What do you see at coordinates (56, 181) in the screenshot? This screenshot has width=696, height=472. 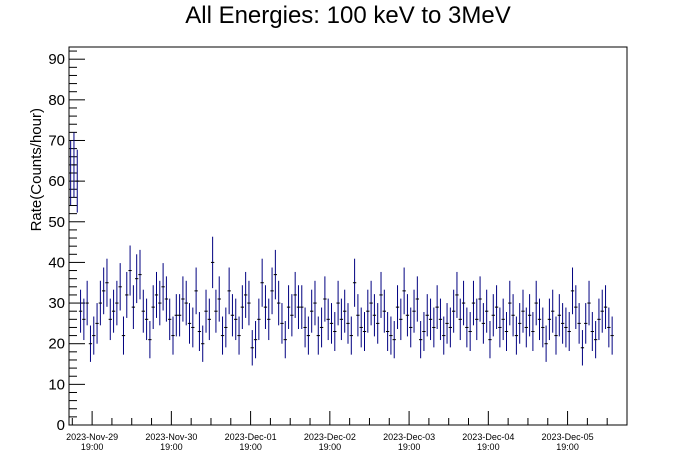 I see `y-tick-label: 60` at bounding box center [56, 181].